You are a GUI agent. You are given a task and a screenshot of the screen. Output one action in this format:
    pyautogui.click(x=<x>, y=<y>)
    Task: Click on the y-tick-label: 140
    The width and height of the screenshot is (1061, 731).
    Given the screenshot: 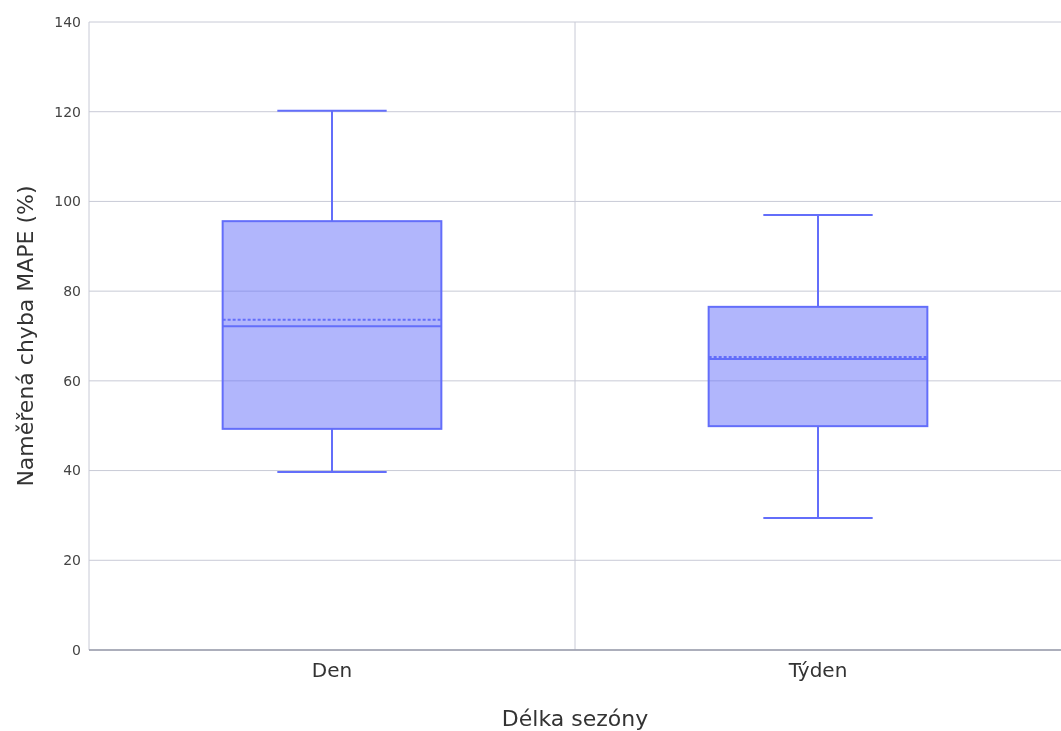 What is the action you would take?
    pyautogui.click(x=67, y=21)
    